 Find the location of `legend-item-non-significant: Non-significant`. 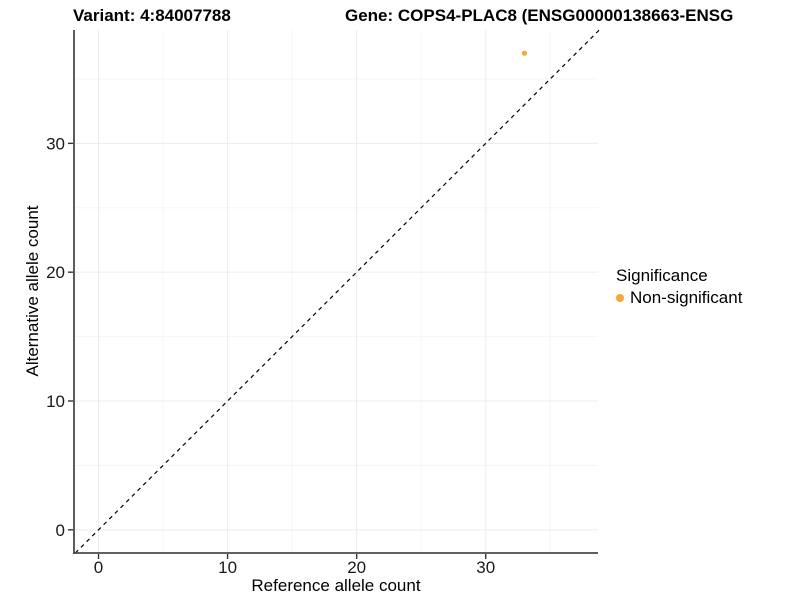

legend-item-non-significant: Non-significant is located at coordinates (679, 297).